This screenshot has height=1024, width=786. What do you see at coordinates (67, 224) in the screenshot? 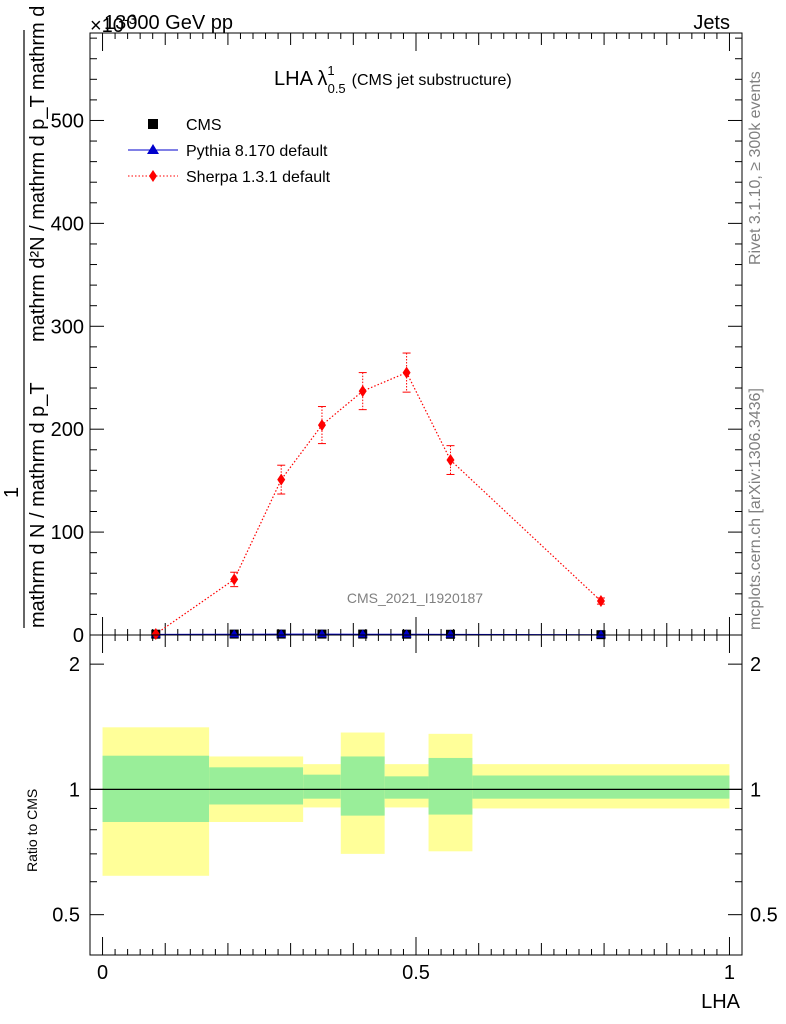
I see `main-y-tick-label: 400` at bounding box center [67, 224].